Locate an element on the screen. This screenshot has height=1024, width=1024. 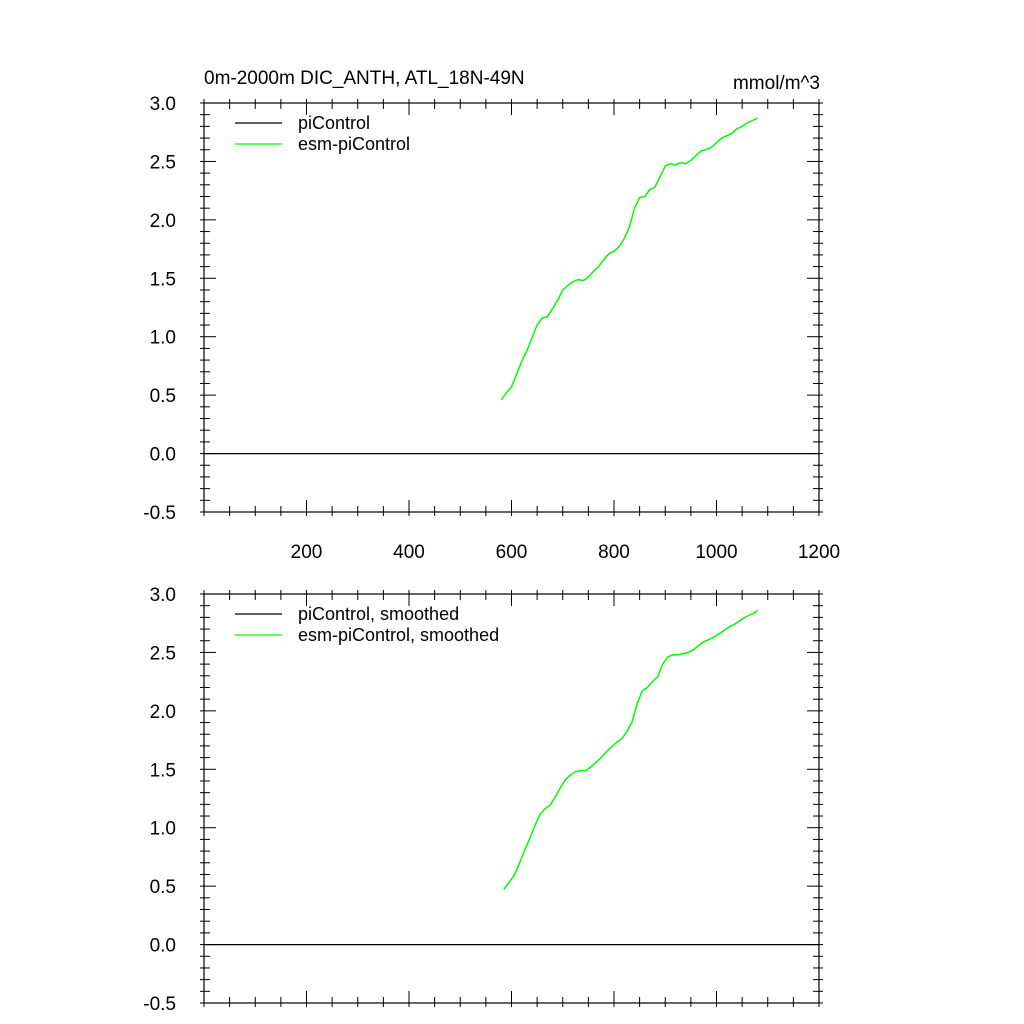
x-tick-label: 1000 is located at coordinates (716, 552).